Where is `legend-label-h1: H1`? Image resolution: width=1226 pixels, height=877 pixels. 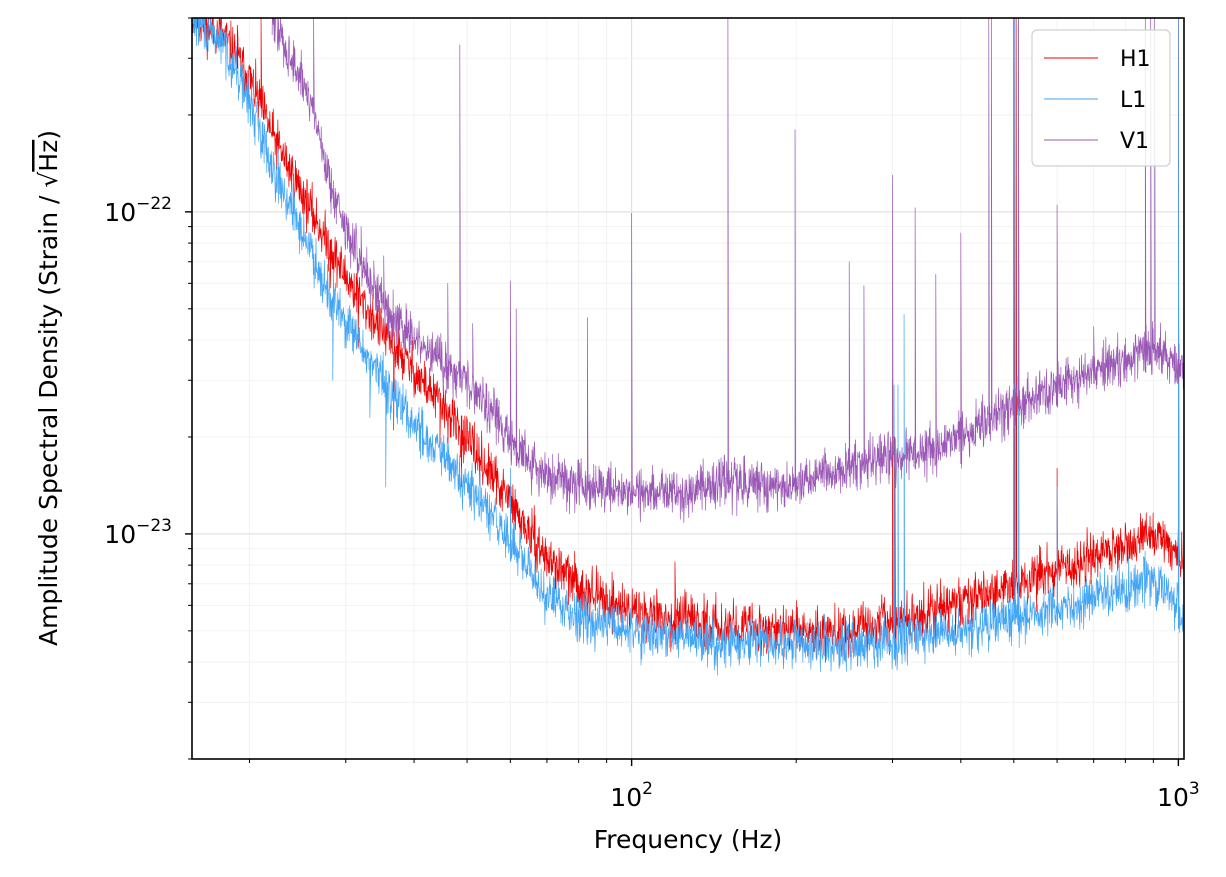 legend-label-h1: H1 is located at coordinates (1135, 59).